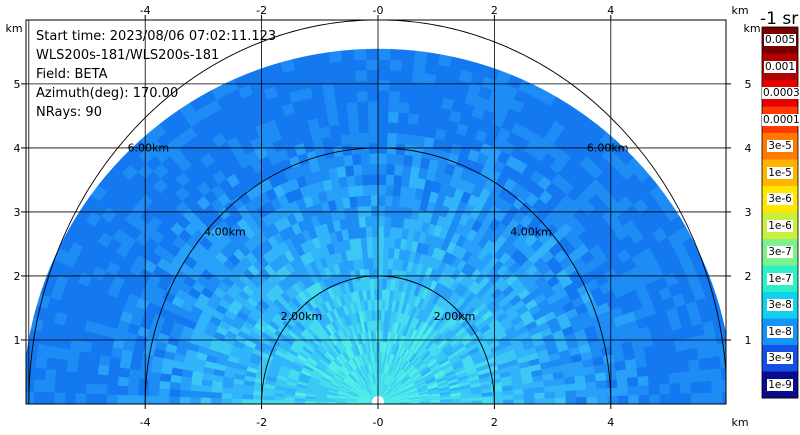  Describe the element at coordinates (494, 10) in the screenshot. I see `x-tick-label-top: 2` at that location.